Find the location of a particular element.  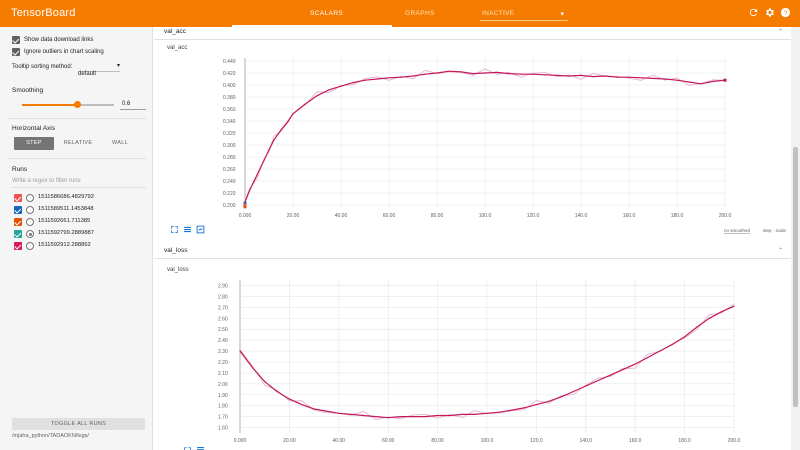

refresh-icon is located at coordinates (753, 13).